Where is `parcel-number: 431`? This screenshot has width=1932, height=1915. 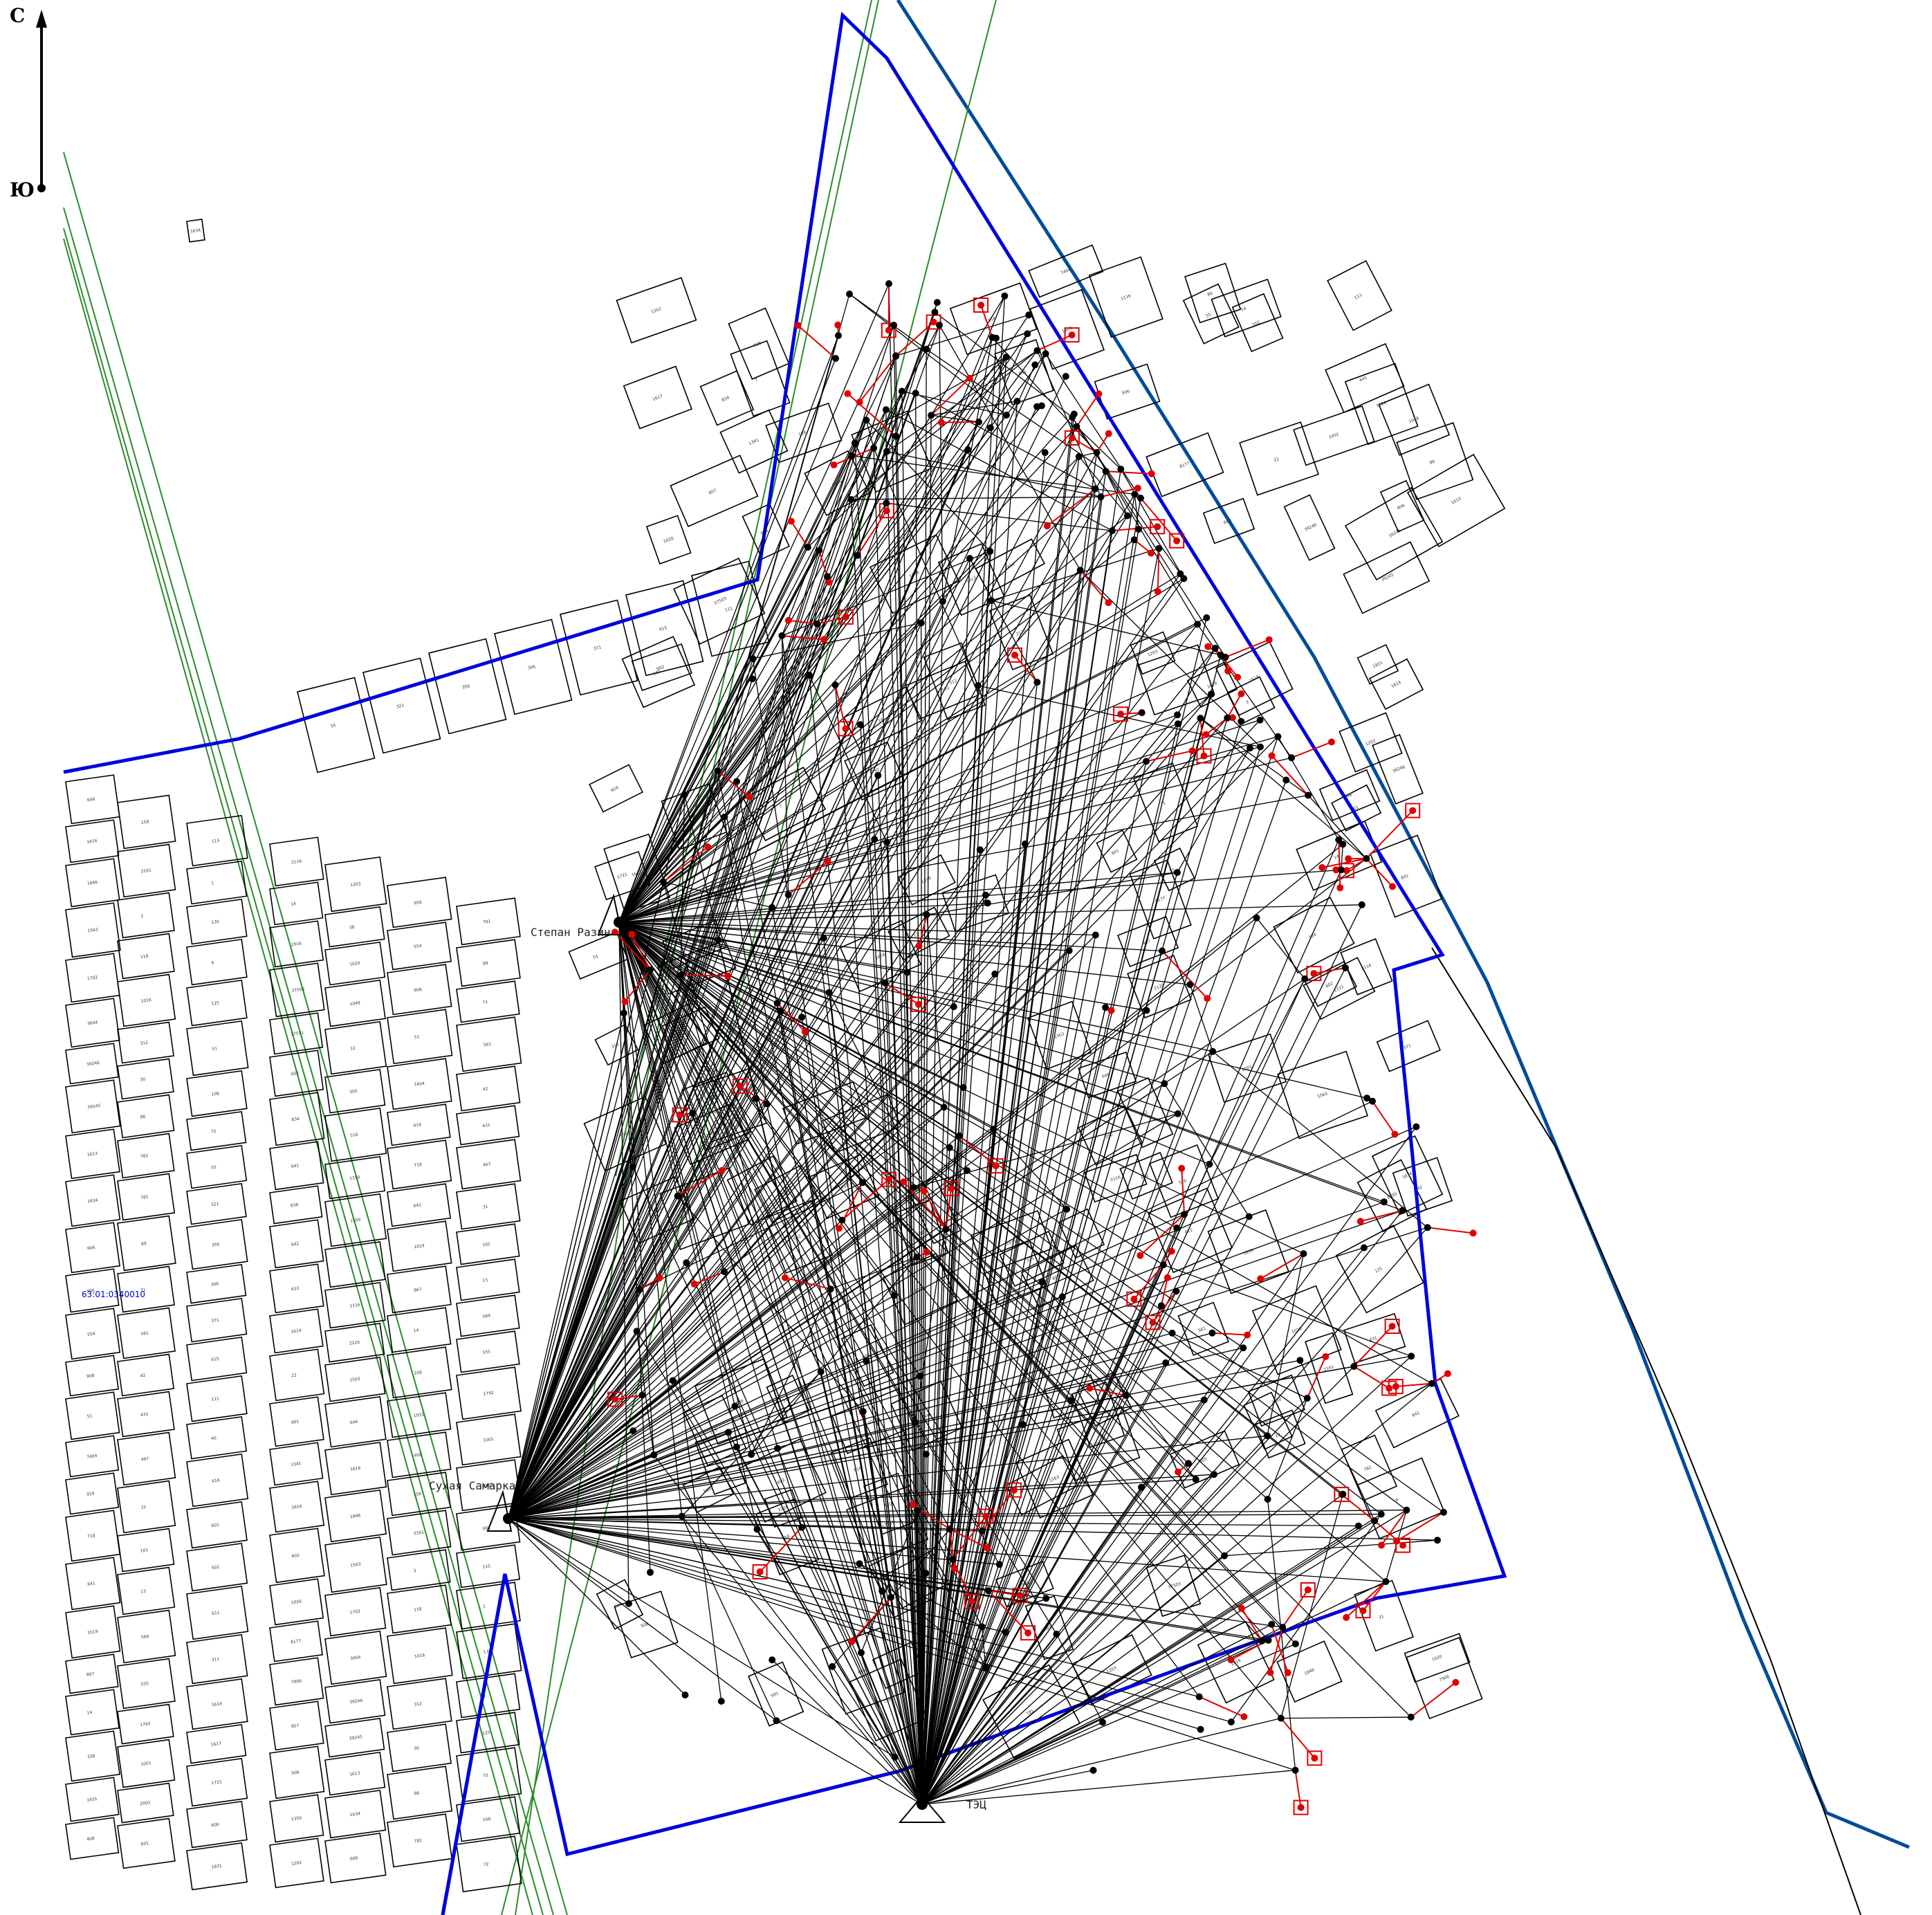 parcel-number: 431 is located at coordinates (486, 1126).